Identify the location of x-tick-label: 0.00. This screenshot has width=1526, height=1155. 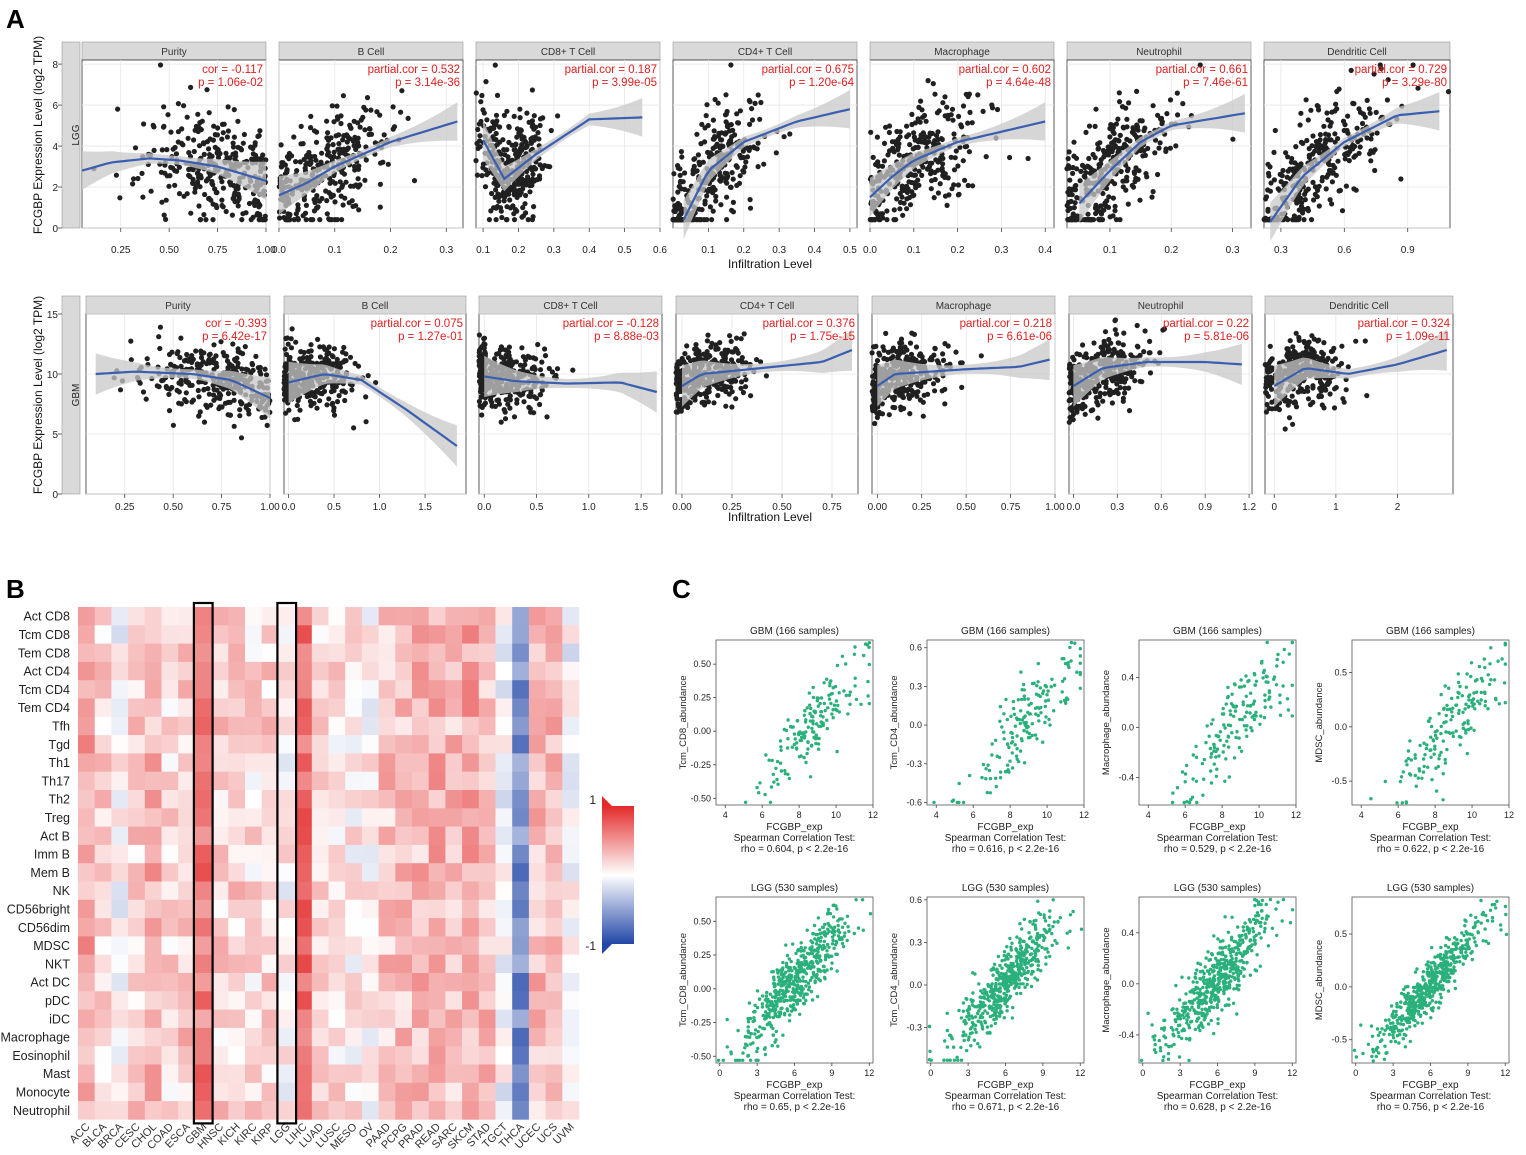
(878, 507).